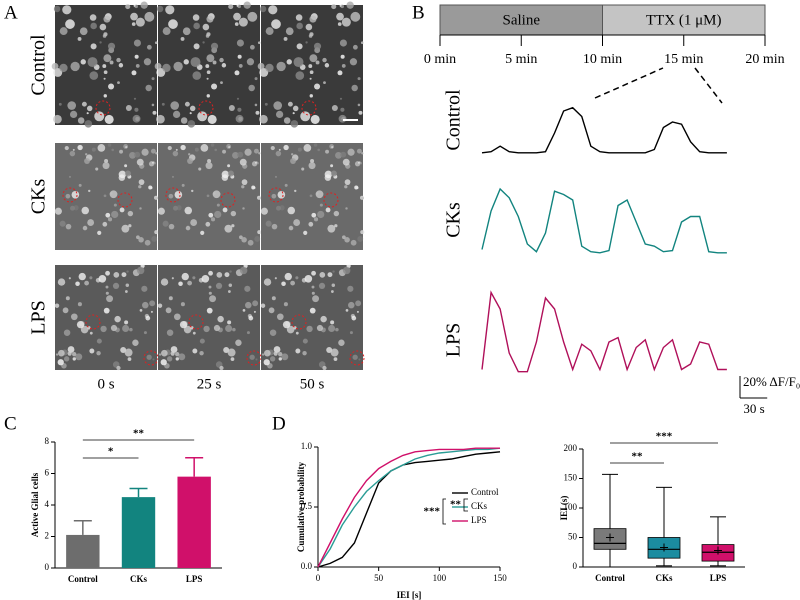  What do you see at coordinates (500, 578) in the screenshot?
I see `x-tick-label: 150` at bounding box center [500, 578].